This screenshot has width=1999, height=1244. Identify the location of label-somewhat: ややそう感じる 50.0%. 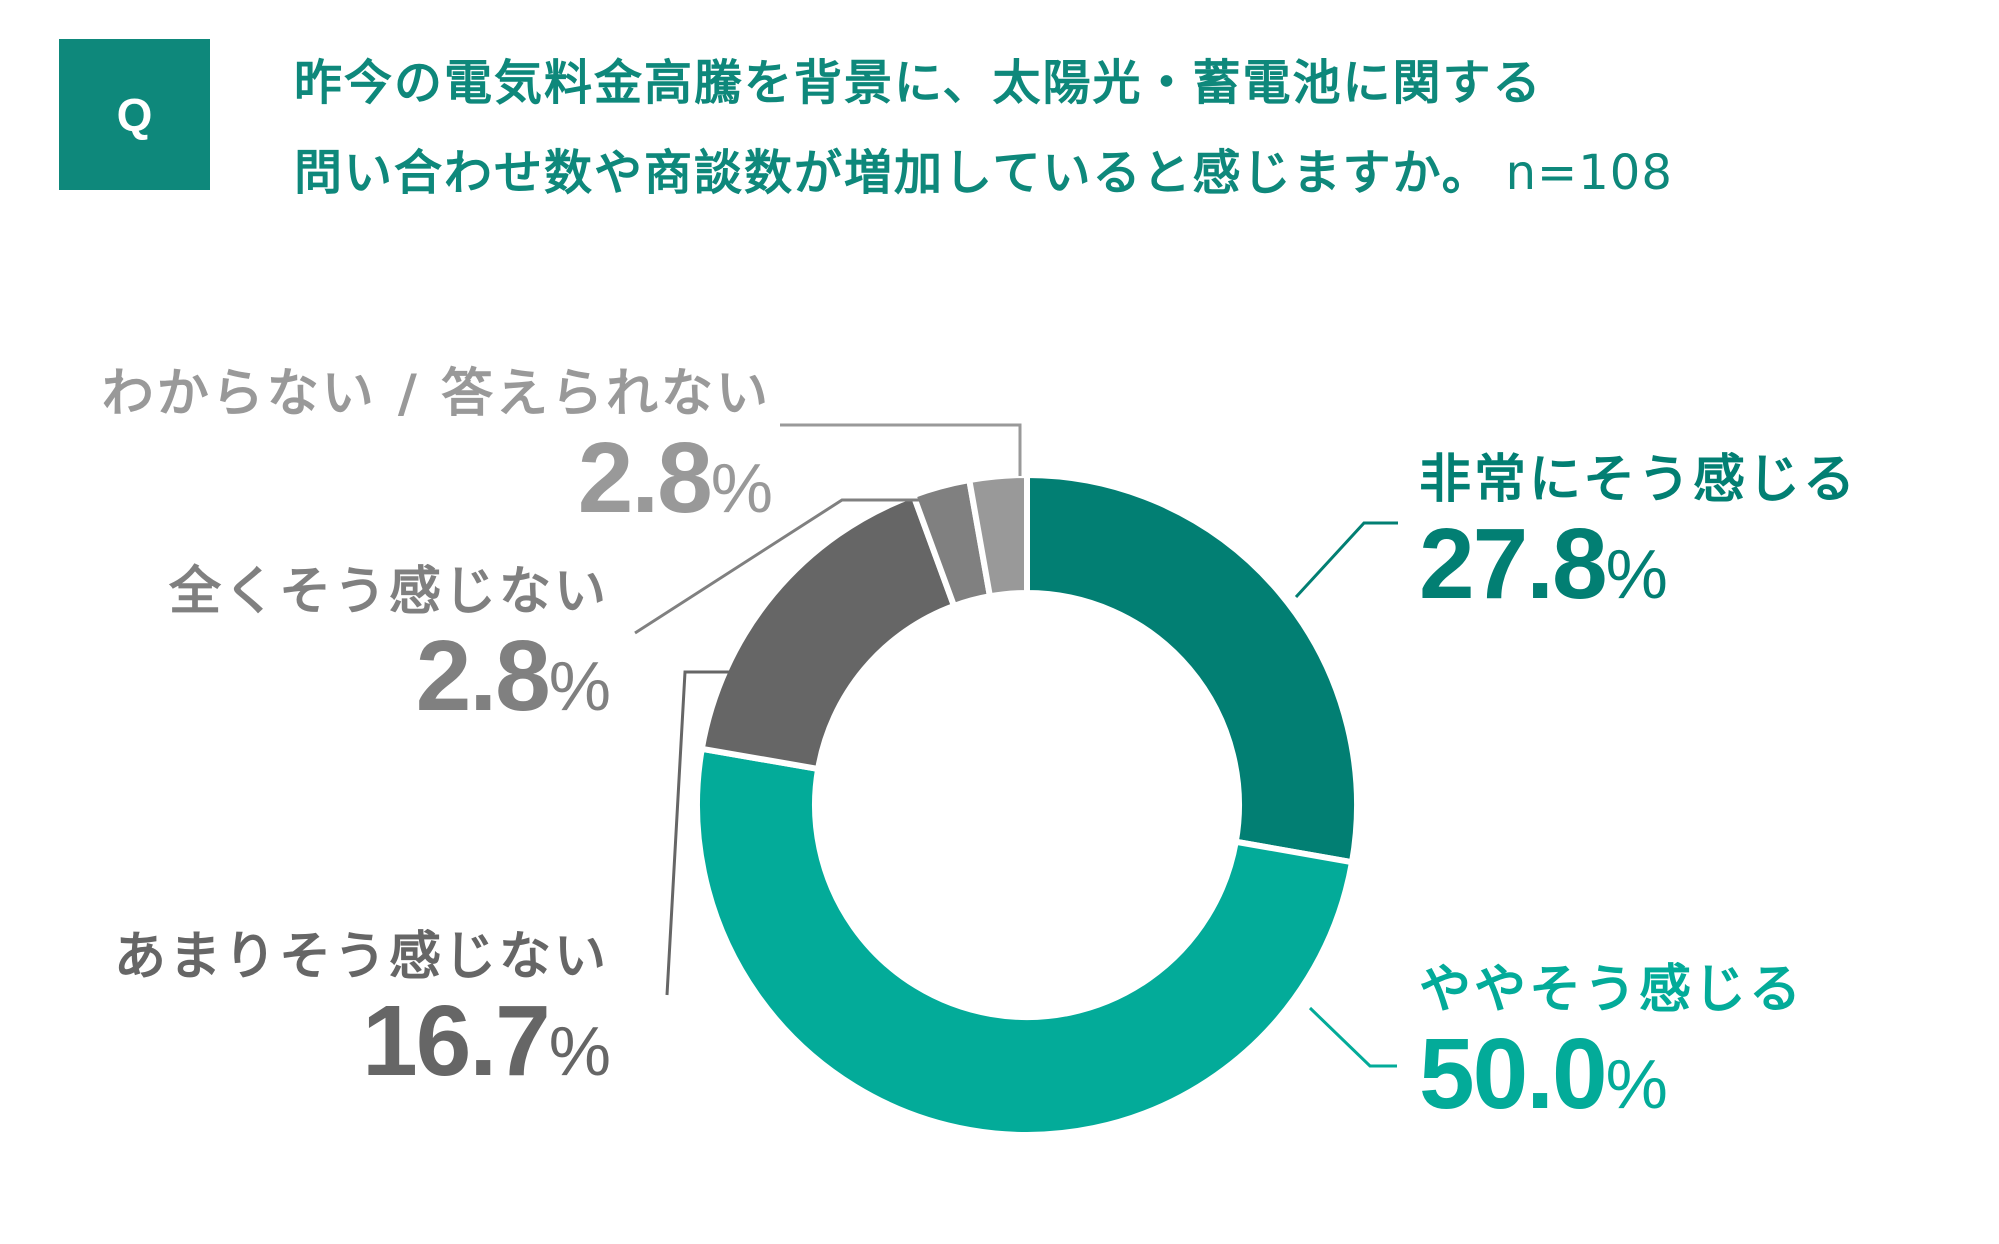
(1611, 1047).